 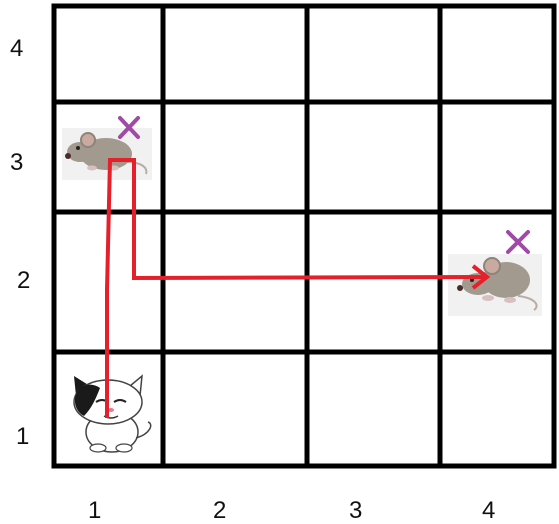 What do you see at coordinates (355, 510) in the screenshot?
I see `col-label-3: 3` at bounding box center [355, 510].